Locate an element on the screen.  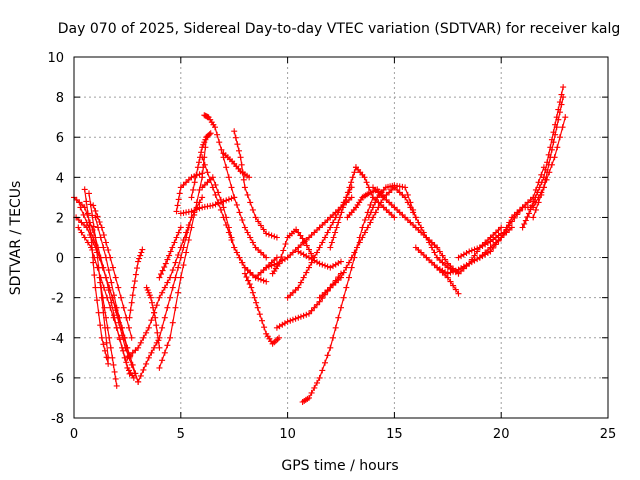
y-tick-label: -8 is located at coordinates (57, 419).